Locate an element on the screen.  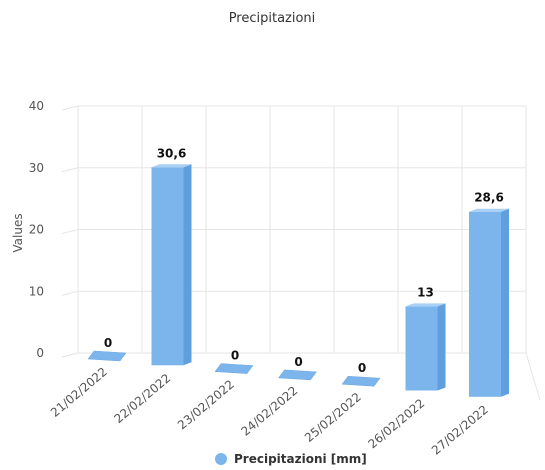
y-tick-label: 0 is located at coordinates (40, 353).